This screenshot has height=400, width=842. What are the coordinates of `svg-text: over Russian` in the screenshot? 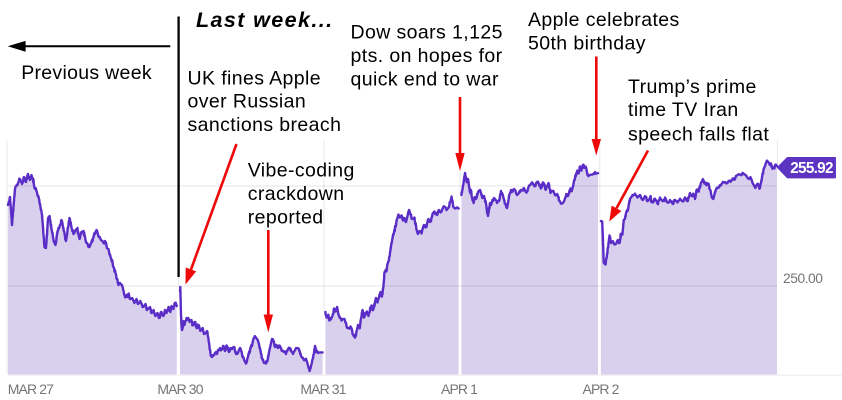 It's located at (247, 102).